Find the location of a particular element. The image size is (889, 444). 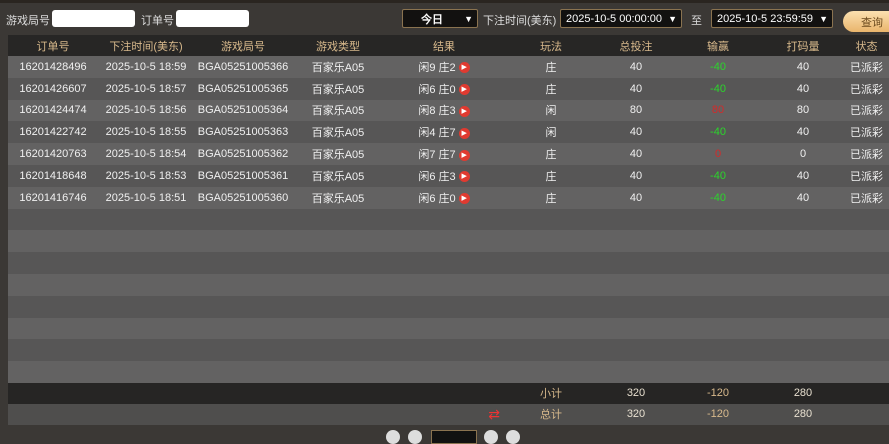

end-time-value: 2025-10-5 23:59:59 is located at coordinates (765, 18).